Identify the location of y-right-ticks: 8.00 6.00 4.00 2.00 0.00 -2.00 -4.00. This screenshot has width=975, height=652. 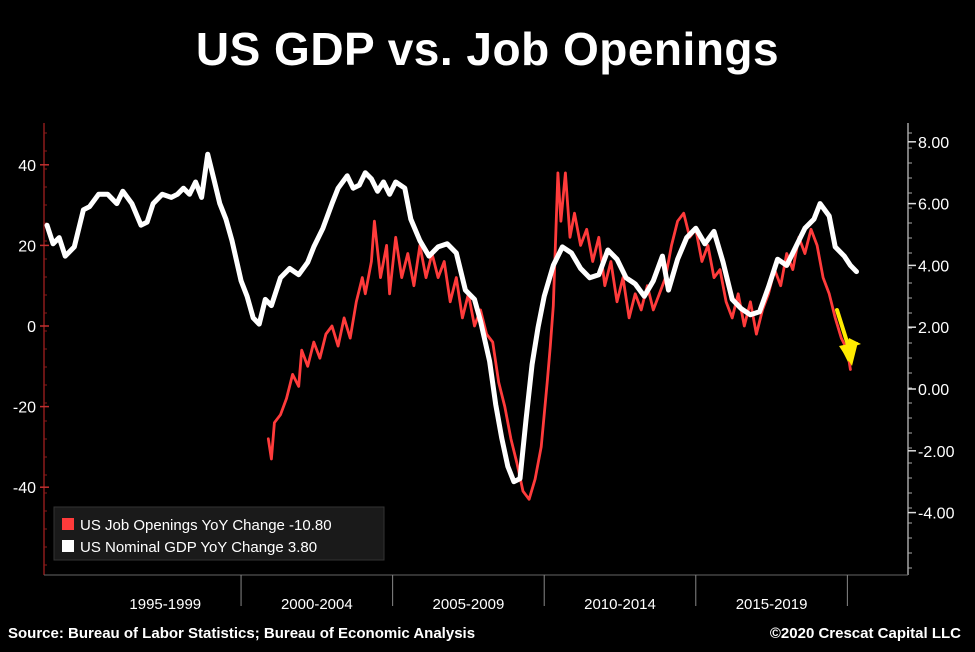
(931, 329).